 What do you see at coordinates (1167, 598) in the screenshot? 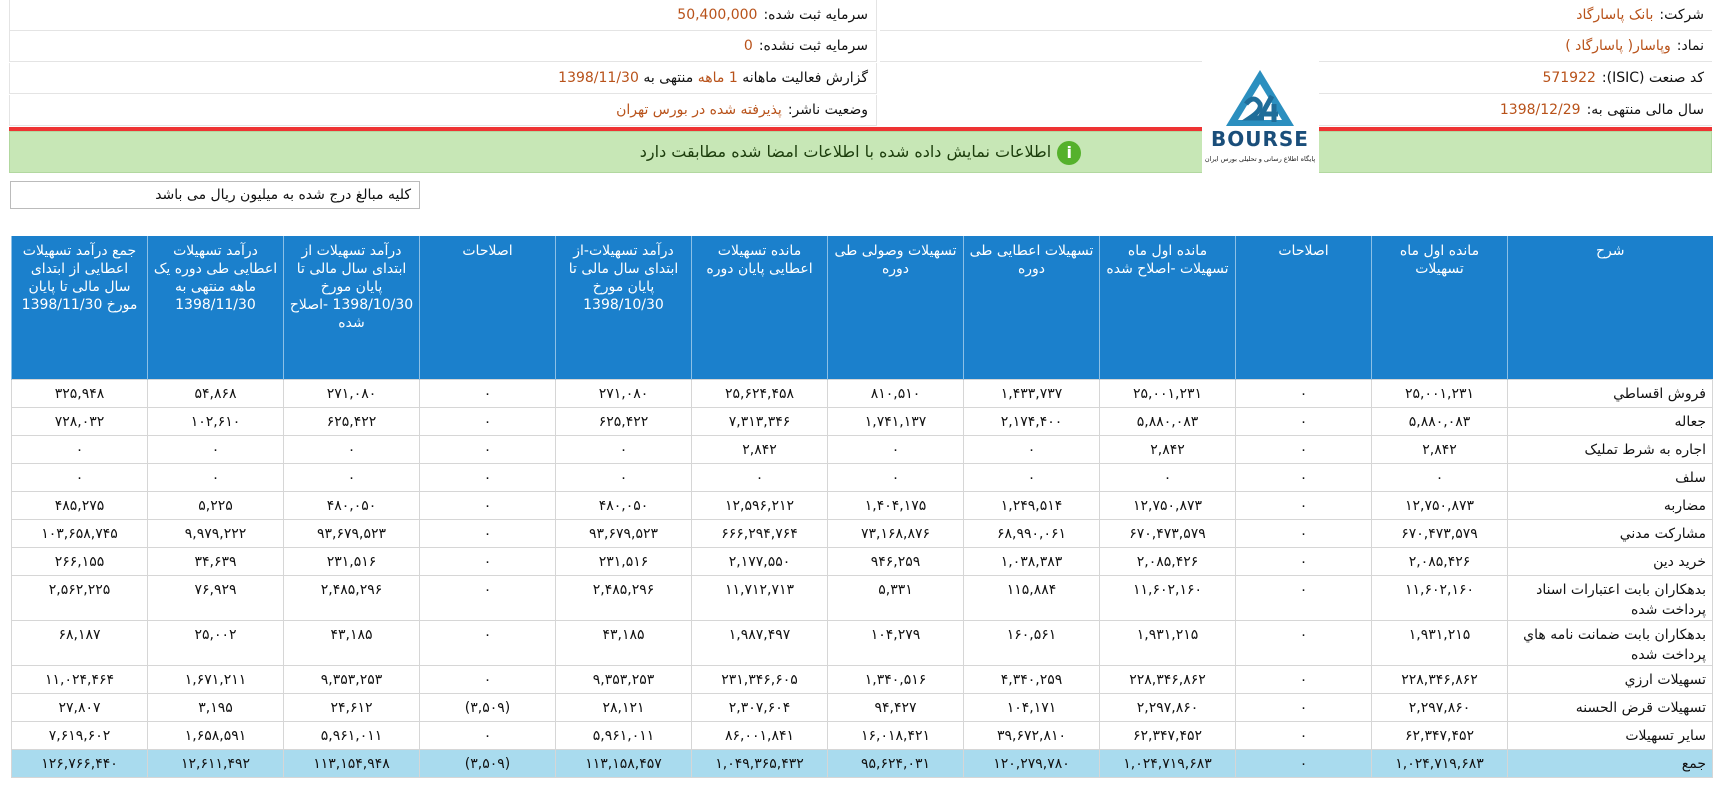
I see `cell: ۱۱,۶۰۲,۱۶۰` at bounding box center [1167, 598].